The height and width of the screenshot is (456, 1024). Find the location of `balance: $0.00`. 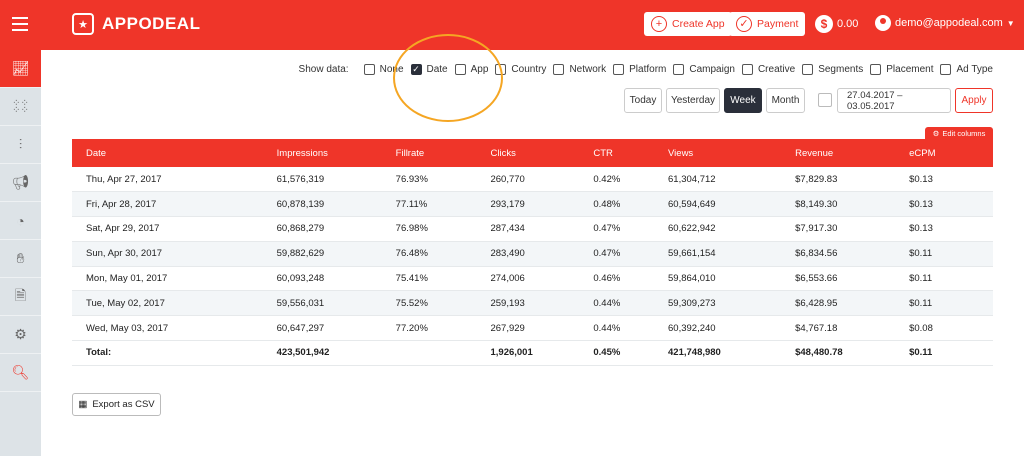

balance: $0.00 is located at coordinates (836, 24).